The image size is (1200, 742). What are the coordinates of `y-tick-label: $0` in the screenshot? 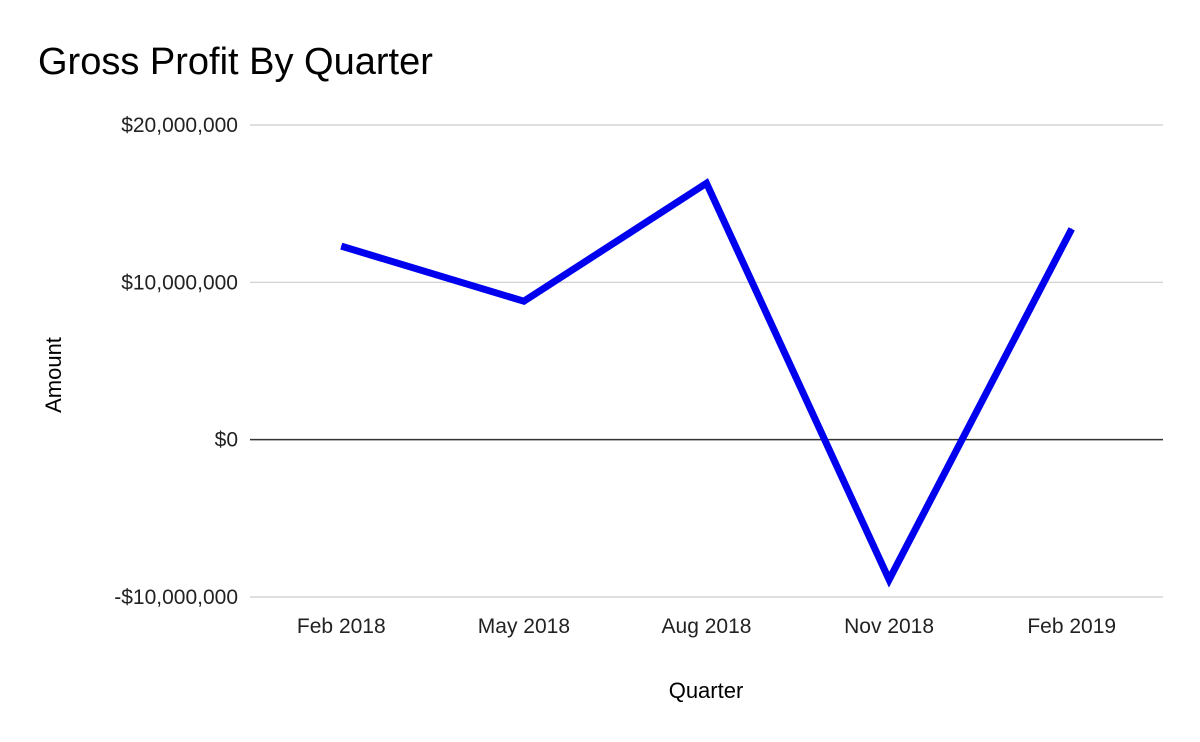 It's located at (226, 440).